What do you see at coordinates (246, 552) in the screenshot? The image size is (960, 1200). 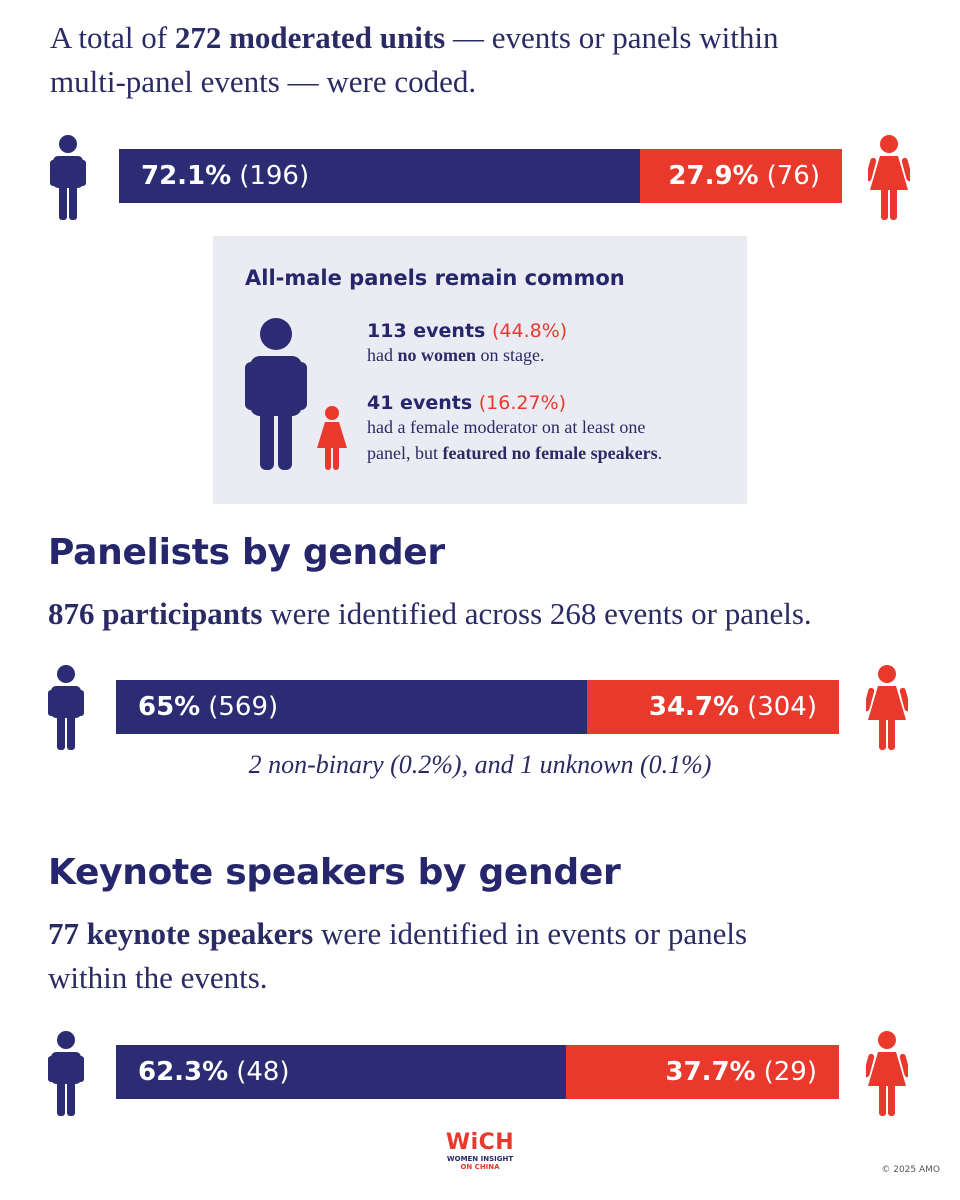 I see `panelists-title: Panelists by gender` at bounding box center [246, 552].